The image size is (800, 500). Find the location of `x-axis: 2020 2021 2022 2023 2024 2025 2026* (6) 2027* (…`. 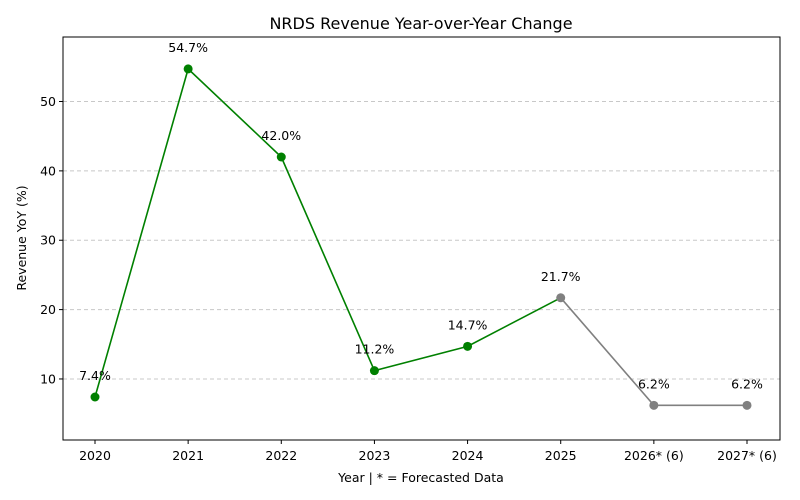

x-axis: 2020 2021 2022 2023 2024 2025 2026* (6) 2027* (… is located at coordinates (428, 451).